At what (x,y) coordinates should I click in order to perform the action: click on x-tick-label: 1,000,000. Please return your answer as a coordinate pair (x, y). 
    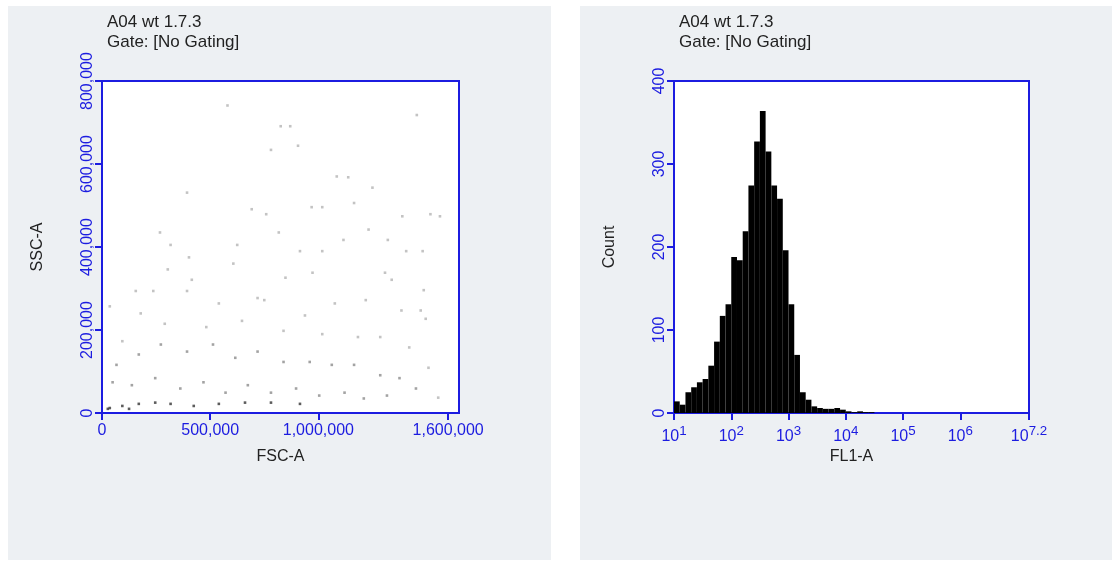
    Looking at the image, I should click on (318, 429).